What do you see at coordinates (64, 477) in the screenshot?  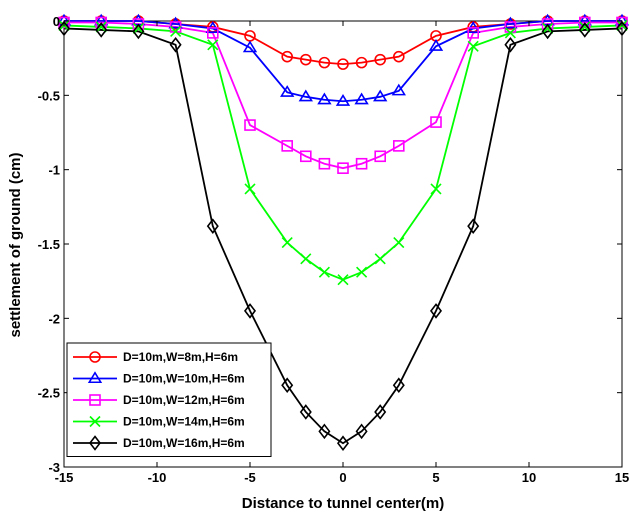 I see `x-tick-label: -15` at bounding box center [64, 477].